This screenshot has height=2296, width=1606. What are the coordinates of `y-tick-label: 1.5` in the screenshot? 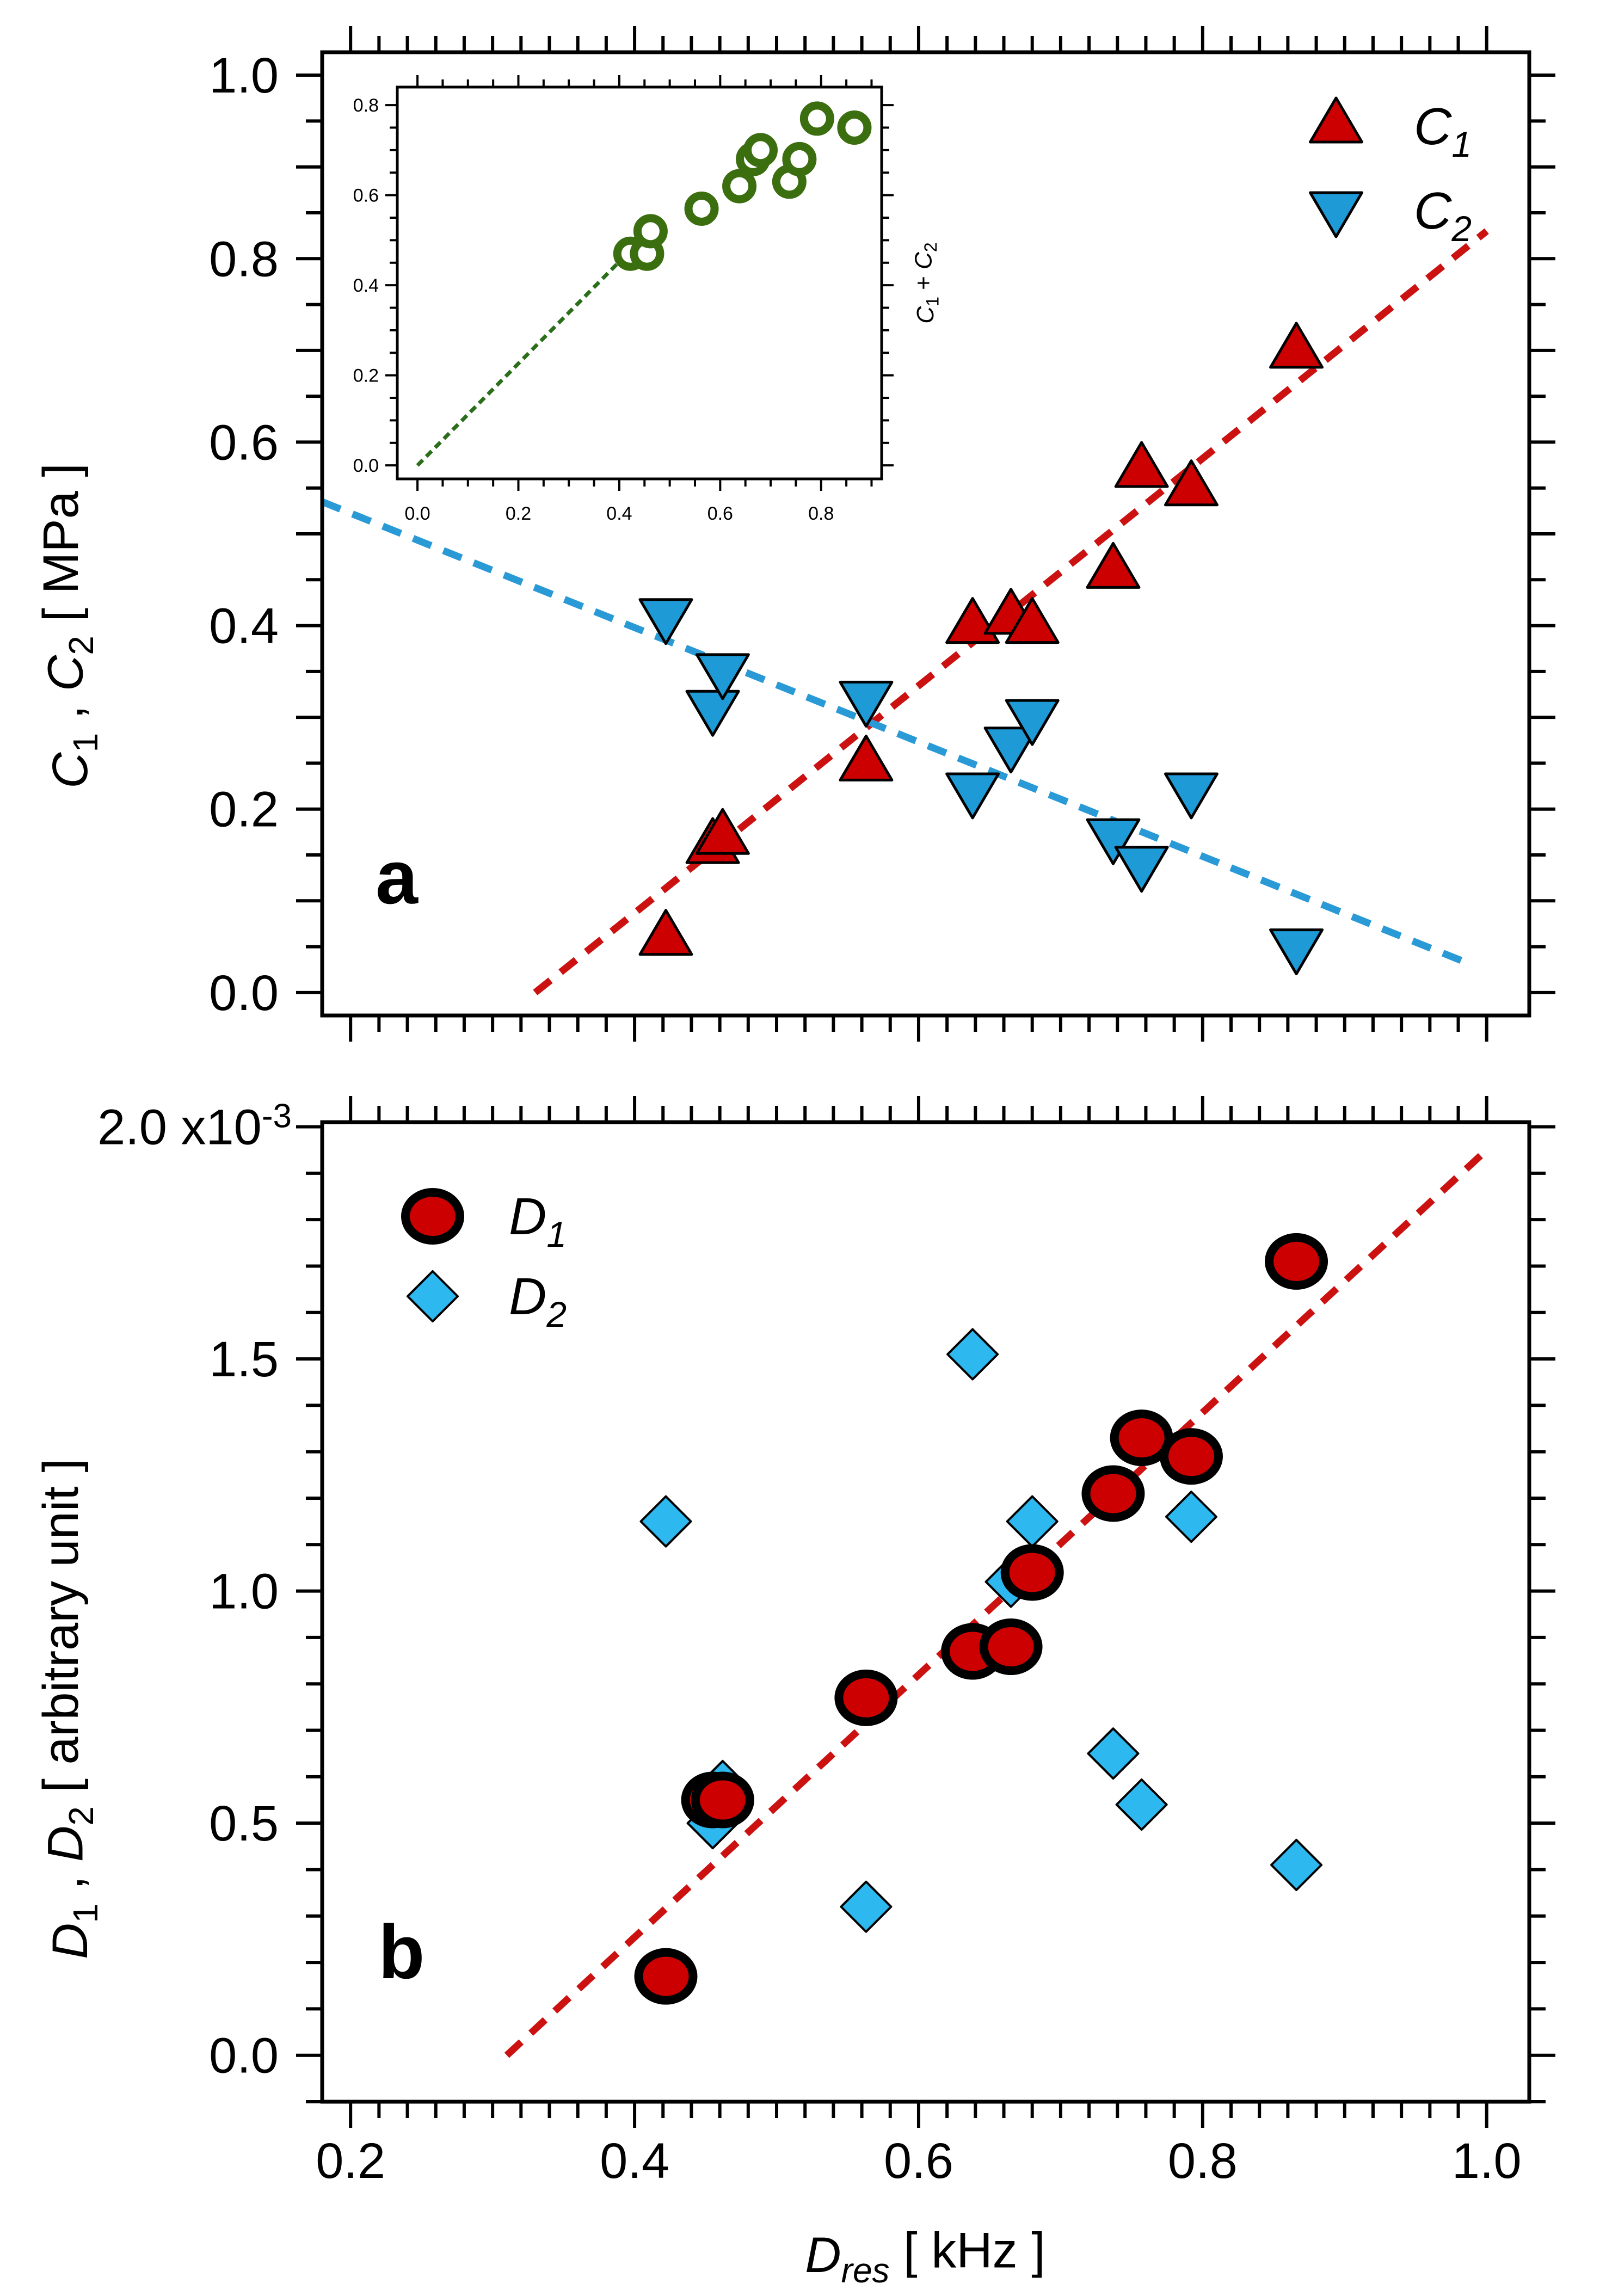 It's located at (244, 1359).